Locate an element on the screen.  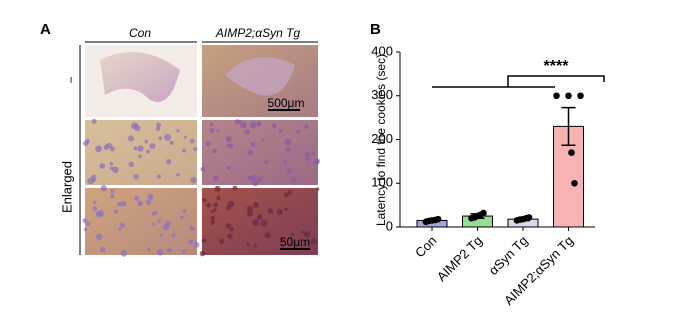
x-tick-label: AIMP2 Tg is located at coordinates (459, 258).